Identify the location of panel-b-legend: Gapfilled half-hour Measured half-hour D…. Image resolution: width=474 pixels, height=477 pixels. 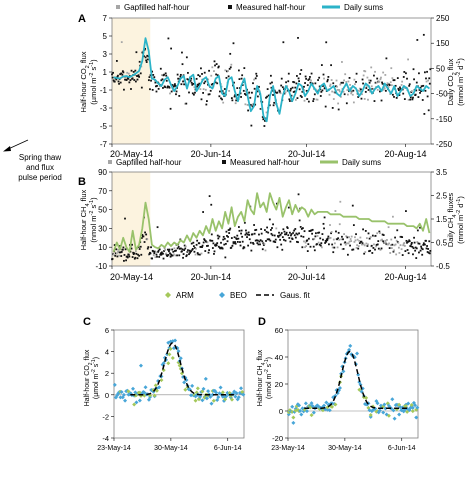
(244, 162).